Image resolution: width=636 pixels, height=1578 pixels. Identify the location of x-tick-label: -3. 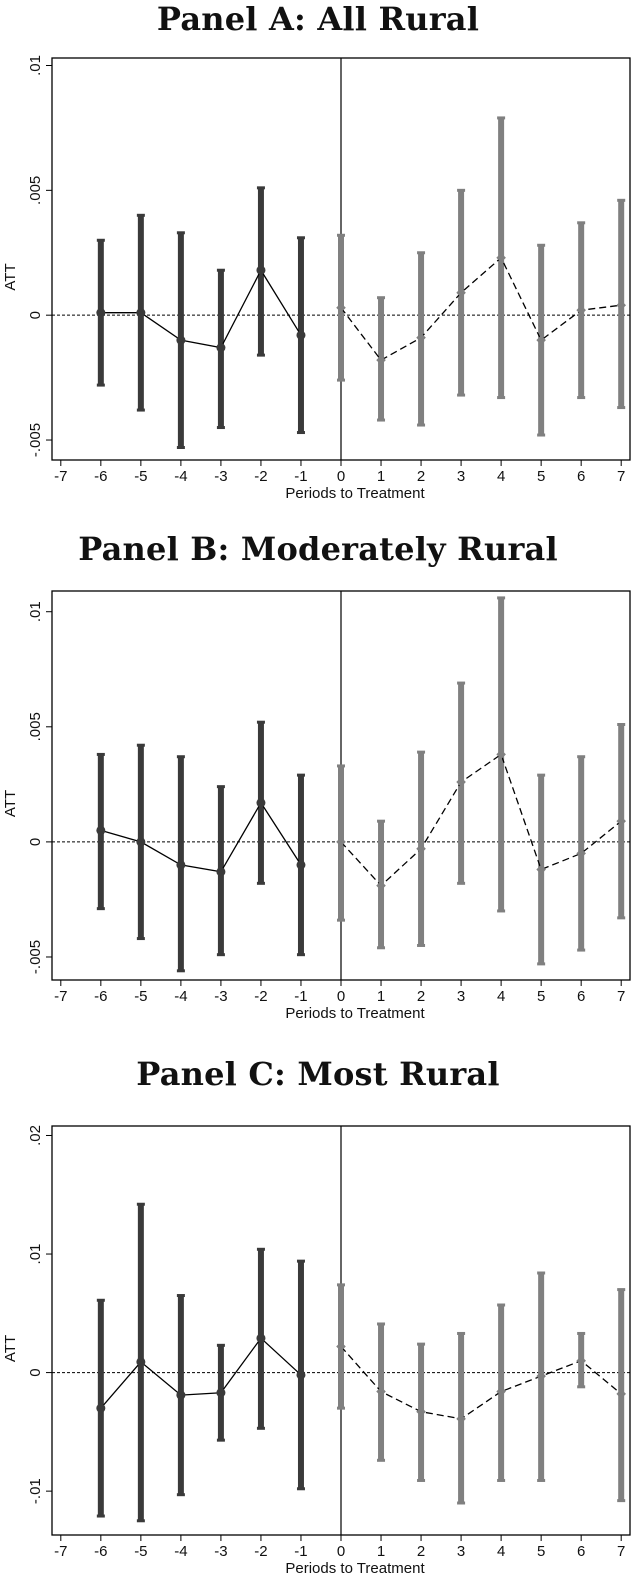
(220, 996).